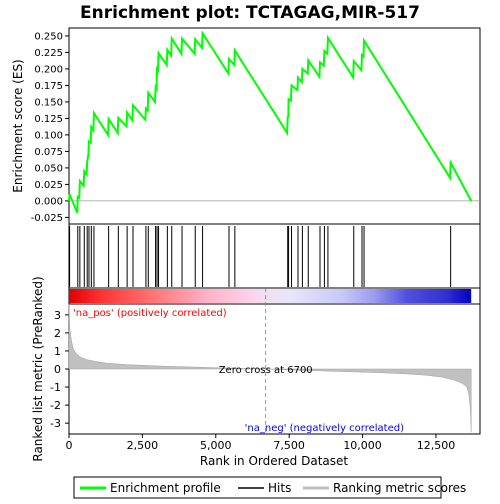 This screenshot has width=500, height=504. I want to click on x-tick-label: 10,000, so click(362, 445).